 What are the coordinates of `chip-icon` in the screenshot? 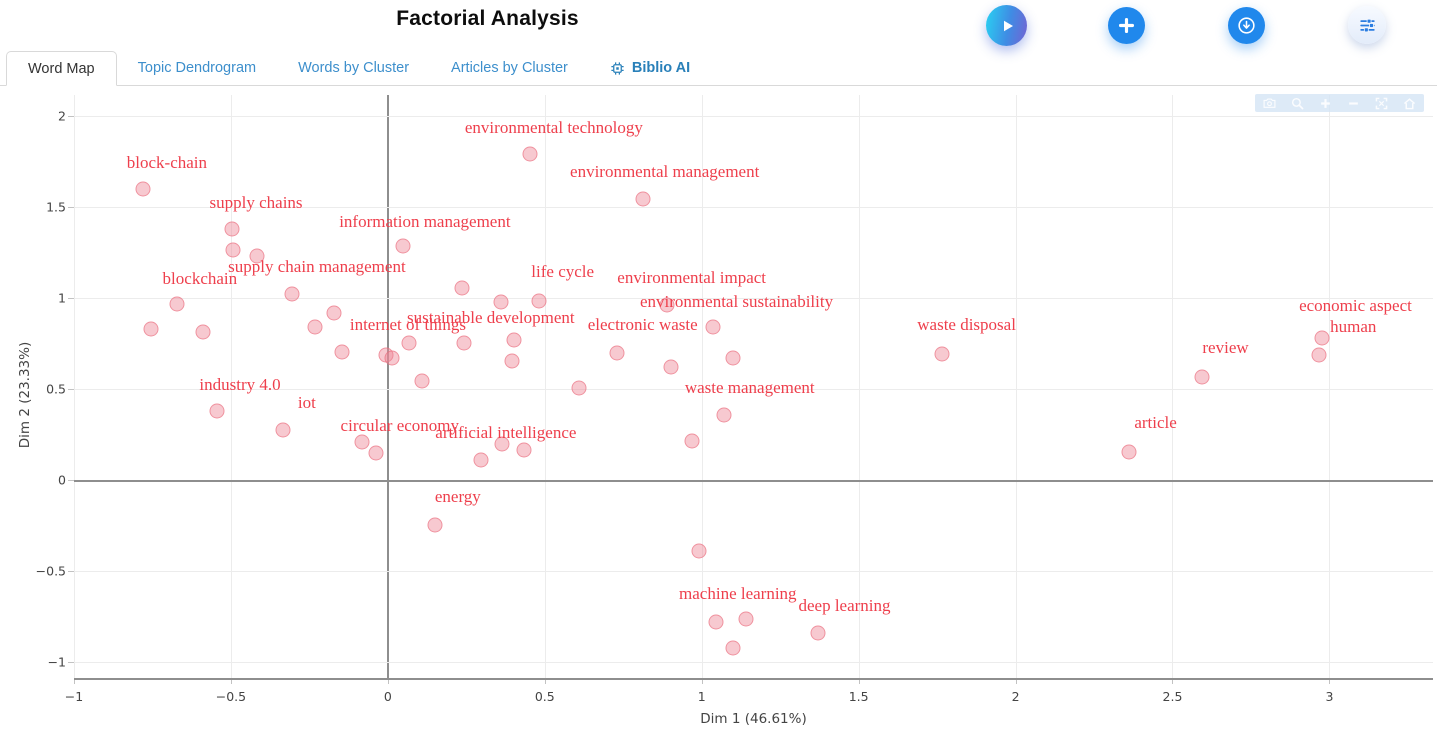 It's located at (617, 68).